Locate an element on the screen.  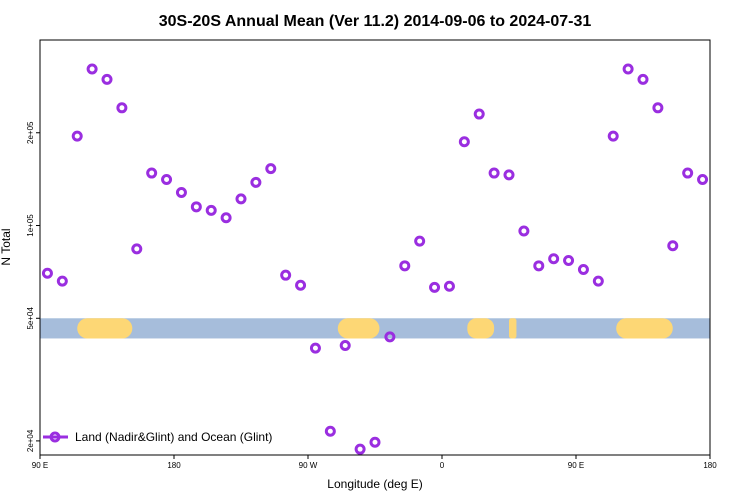
x-axis-label: Longitude (deg E) is located at coordinates (374, 484).